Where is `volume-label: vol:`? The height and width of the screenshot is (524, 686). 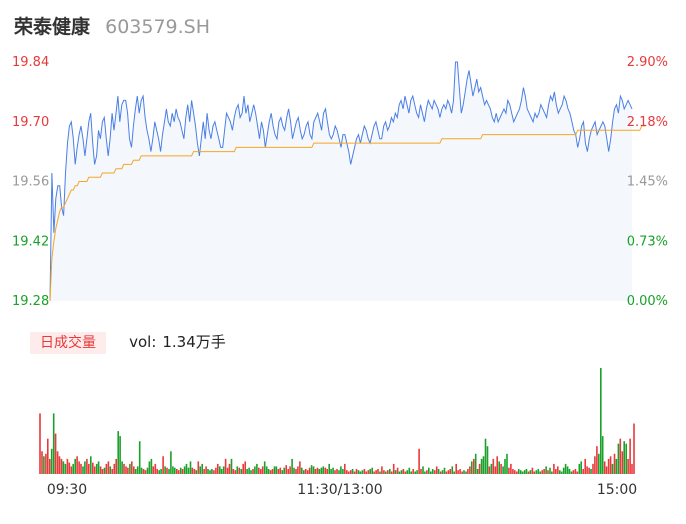 volume-label: vol: is located at coordinates (143, 342).